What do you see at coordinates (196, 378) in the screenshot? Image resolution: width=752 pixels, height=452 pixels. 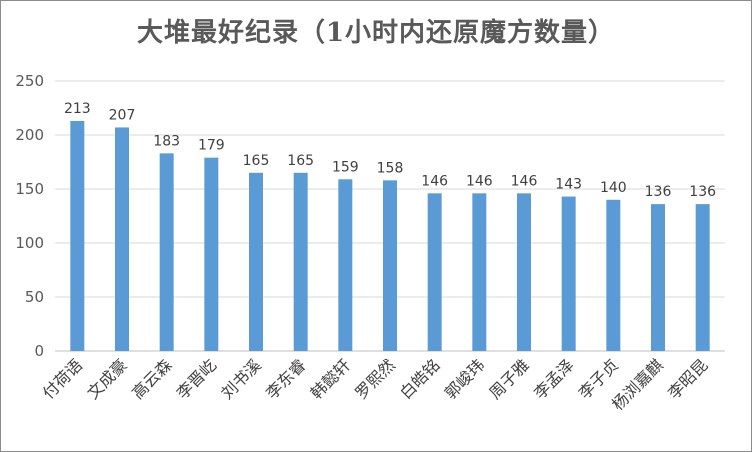 I see `x-tick-label: 李晋屹` at bounding box center [196, 378].